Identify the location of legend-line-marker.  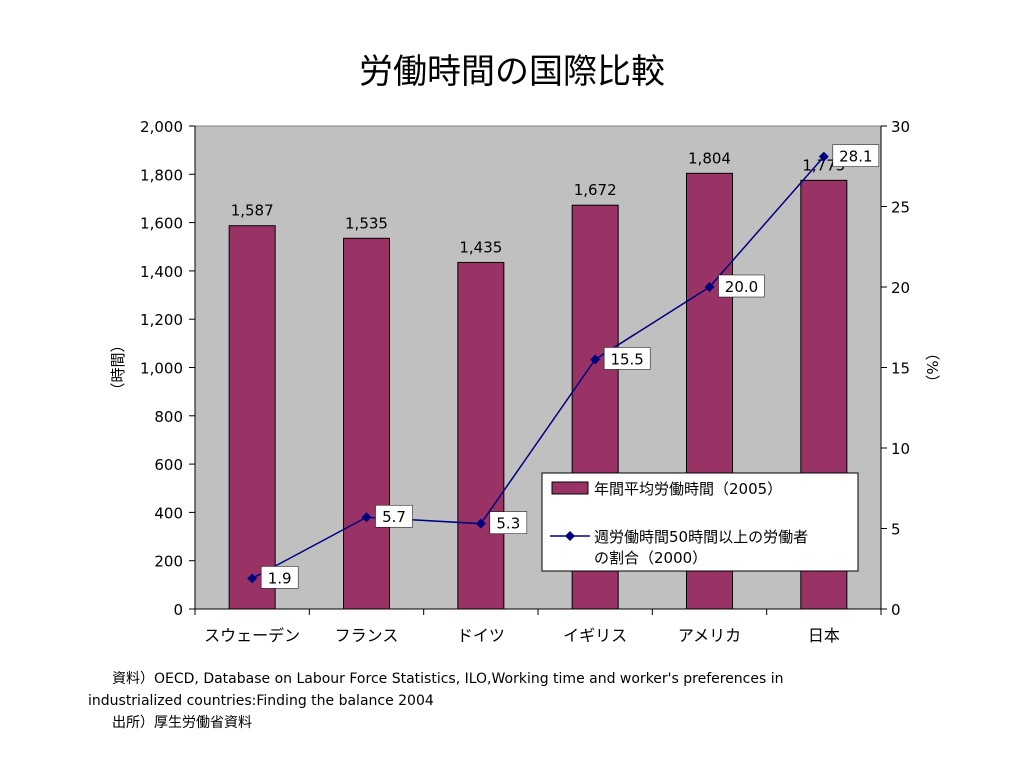
(570, 536).